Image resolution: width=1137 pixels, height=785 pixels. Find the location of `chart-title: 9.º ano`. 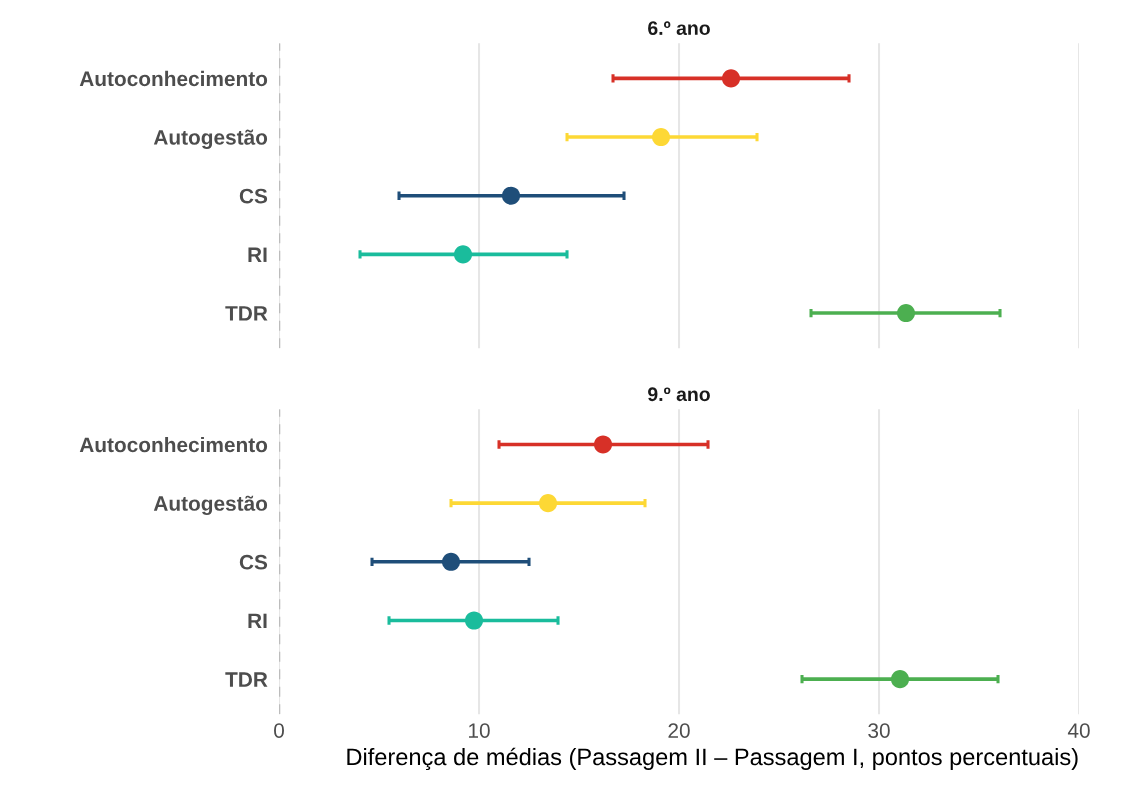

chart-title: 9.º ano is located at coordinates (679, 394).